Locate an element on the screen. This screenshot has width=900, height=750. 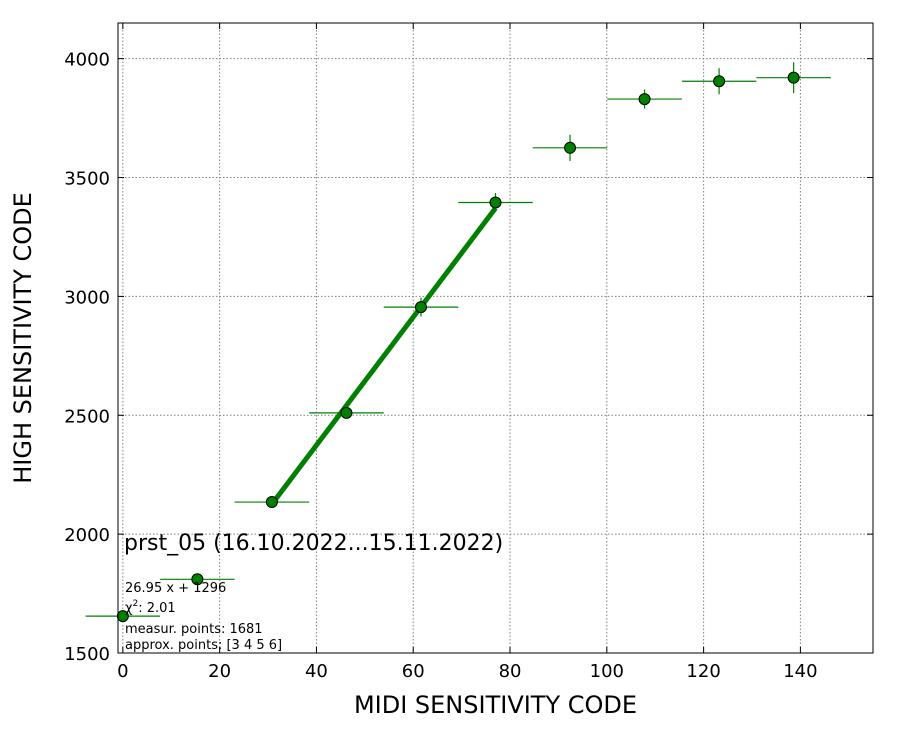
annotation-equation: 26.95 x + 1296 is located at coordinates (175, 588).